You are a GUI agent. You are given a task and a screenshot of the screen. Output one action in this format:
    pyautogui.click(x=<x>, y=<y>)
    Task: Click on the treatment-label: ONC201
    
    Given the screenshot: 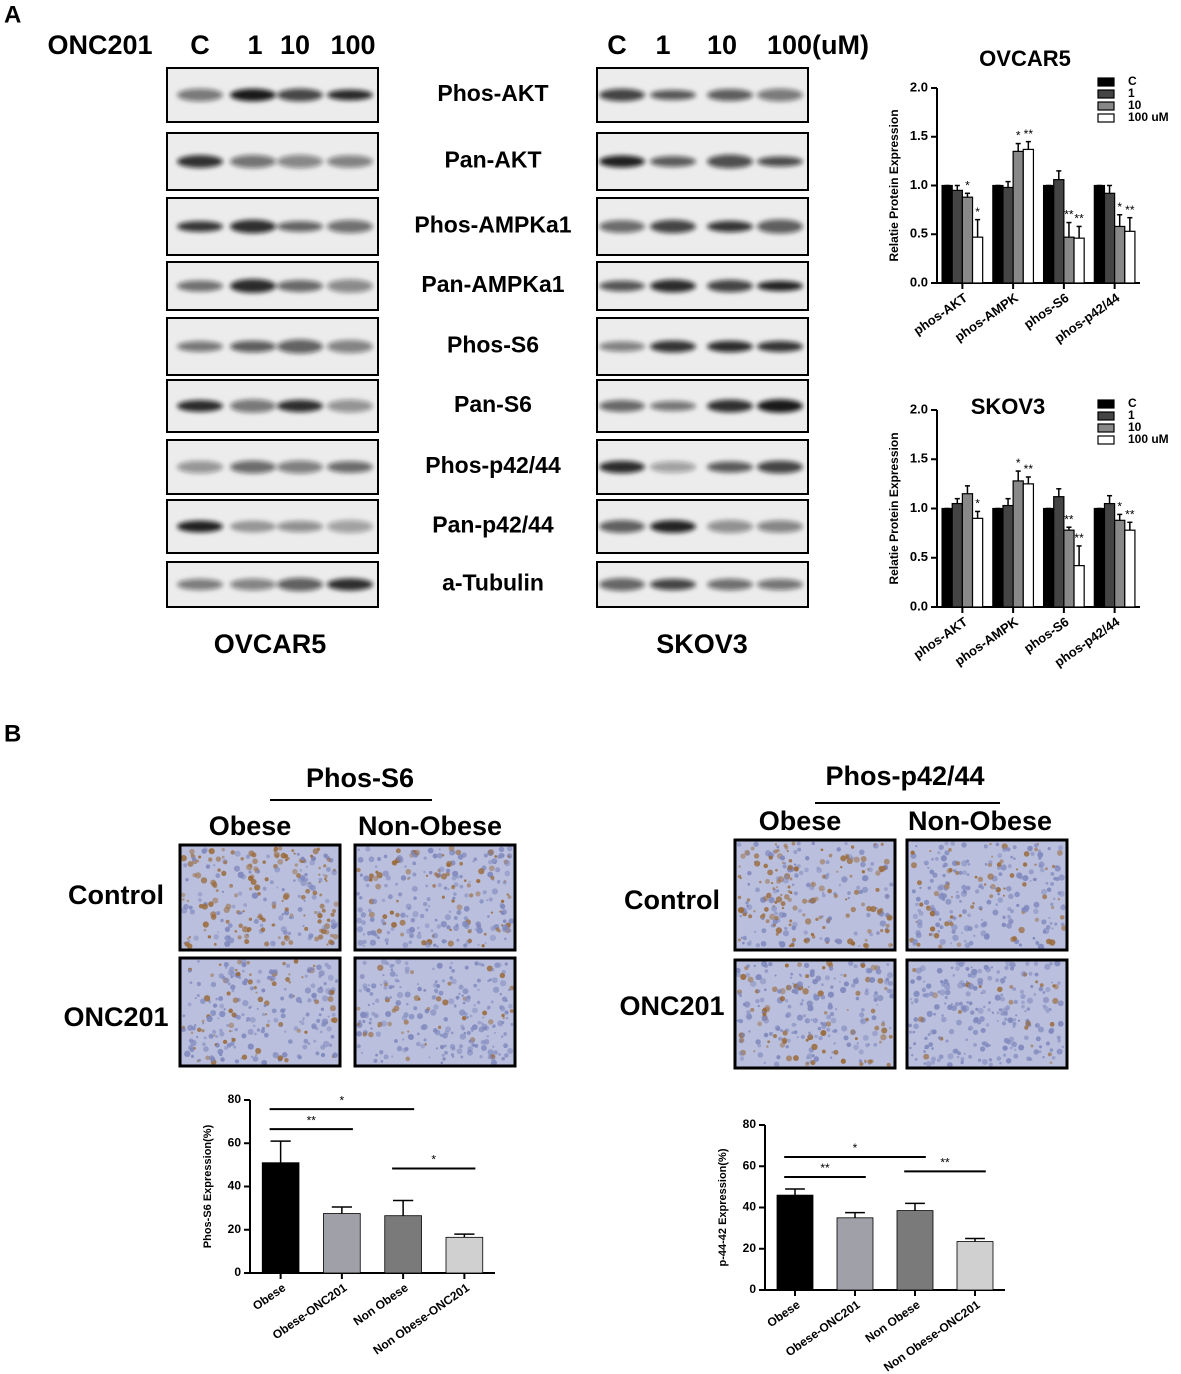 What is the action you would take?
    pyautogui.click(x=99, y=45)
    